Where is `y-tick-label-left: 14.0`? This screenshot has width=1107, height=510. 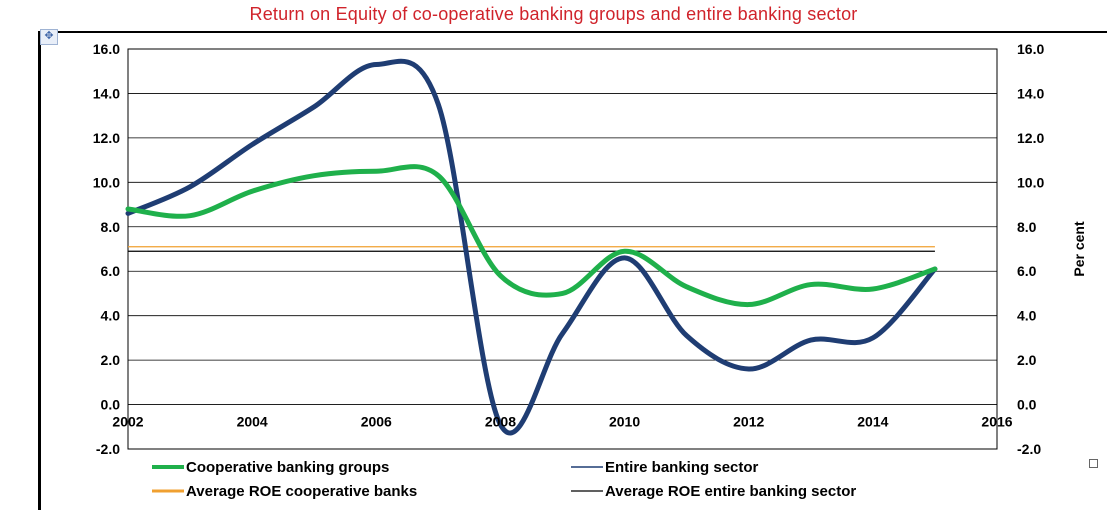 y-tick-label-left: 14.0 is located at coordinates (106, 93).